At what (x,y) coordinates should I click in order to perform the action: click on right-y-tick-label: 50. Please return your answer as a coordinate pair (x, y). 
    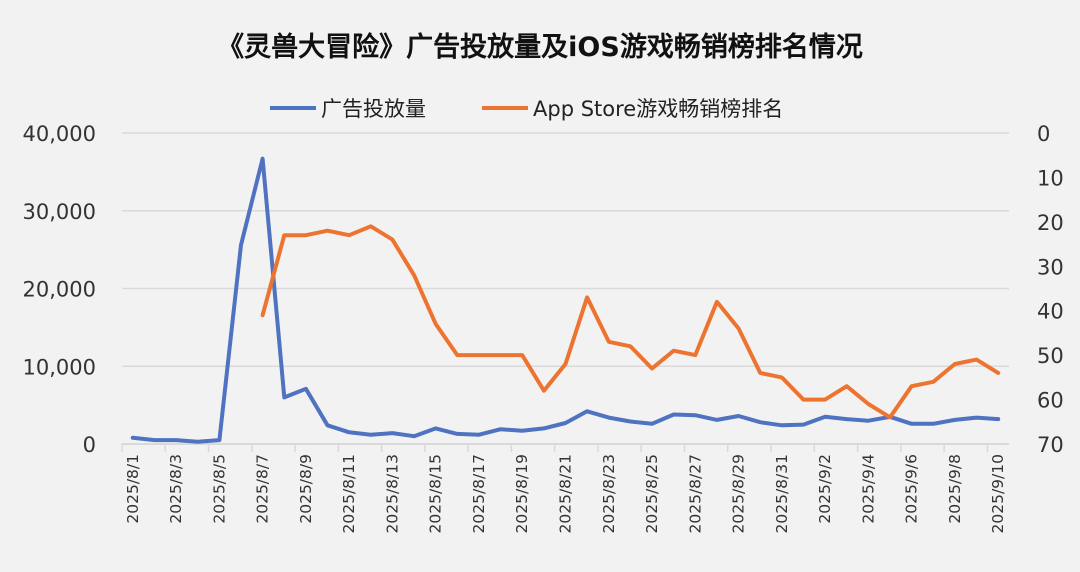
    Looking at the image, I should click on (1050, 356).